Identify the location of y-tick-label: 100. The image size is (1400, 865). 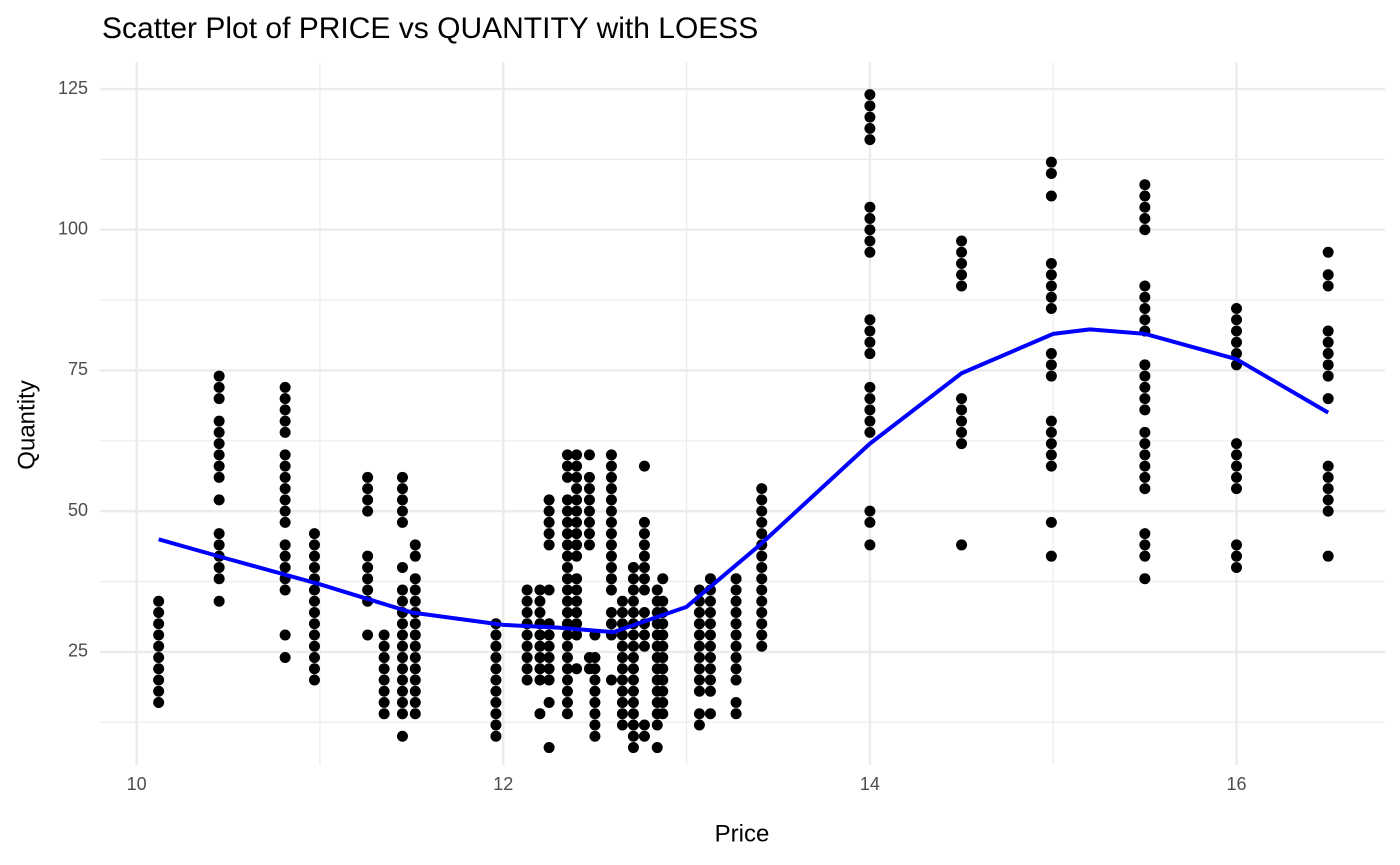
(73, 228).